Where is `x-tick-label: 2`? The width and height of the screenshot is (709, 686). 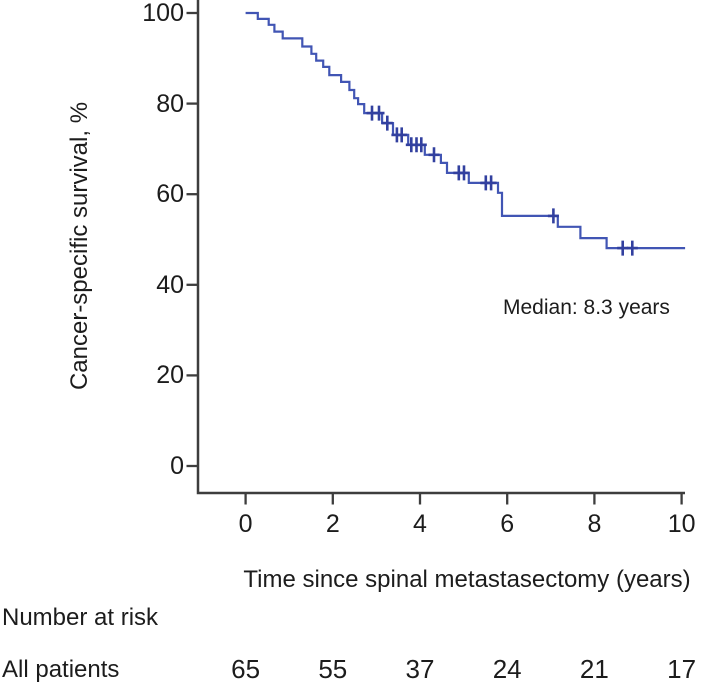
x-tick-label: 2 is located at coordinates (332, 524).